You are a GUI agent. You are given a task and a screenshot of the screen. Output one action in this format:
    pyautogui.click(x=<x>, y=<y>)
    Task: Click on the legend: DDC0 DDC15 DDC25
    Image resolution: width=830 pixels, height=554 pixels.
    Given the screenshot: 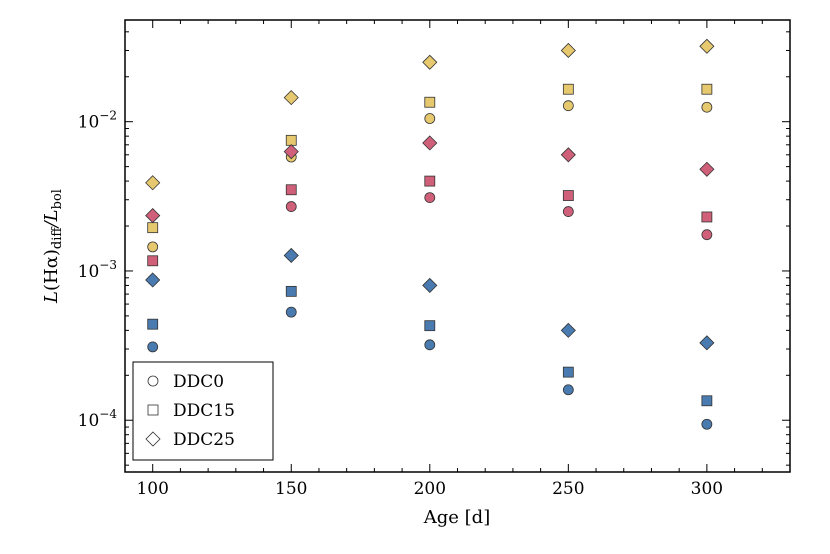 What is the action you would take?
    pyautogui.click(x=203, y=411)
    